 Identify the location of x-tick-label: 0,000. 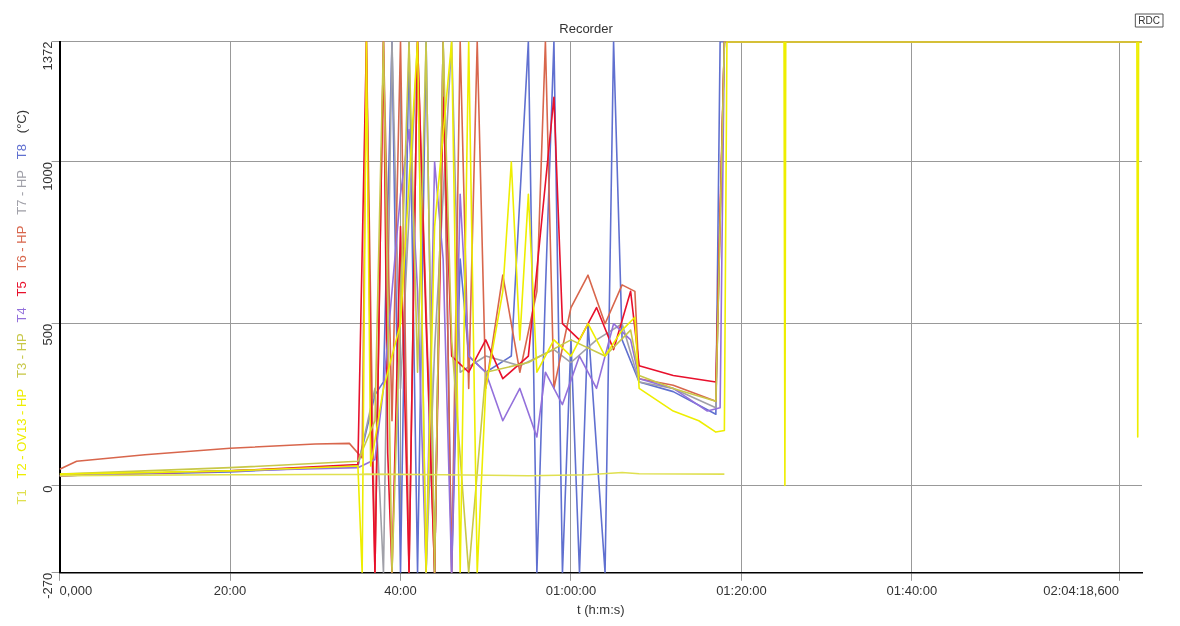
(76, 591).